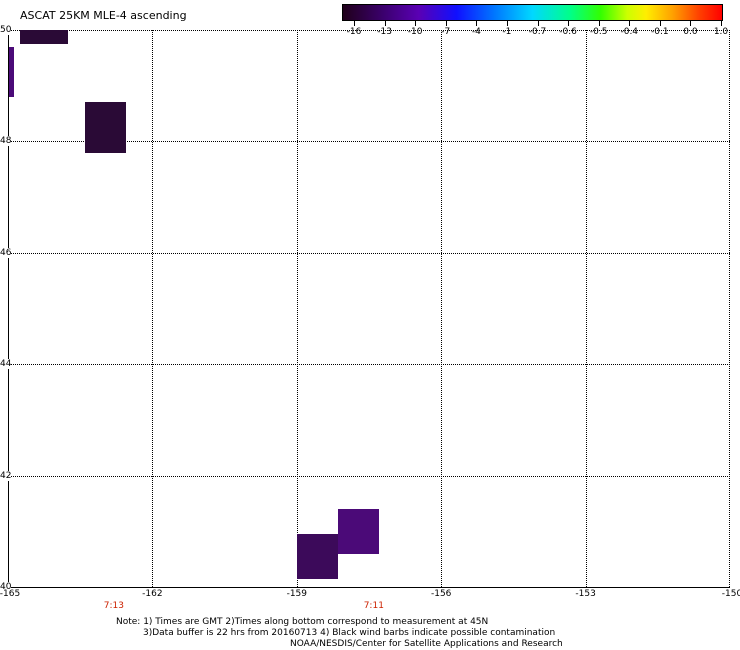  Describe the element at coordinates (476, 32) in the screenshot. I see `colorbar-label: -4` at that location.